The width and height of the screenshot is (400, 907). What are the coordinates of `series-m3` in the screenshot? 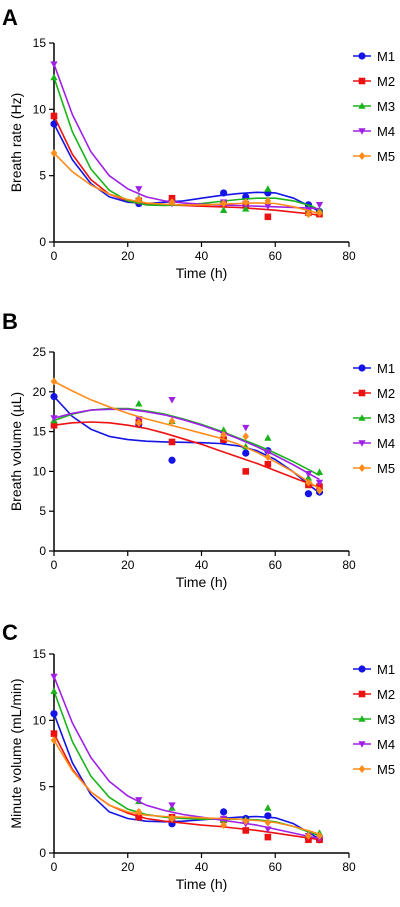 It's located at (187, 143).